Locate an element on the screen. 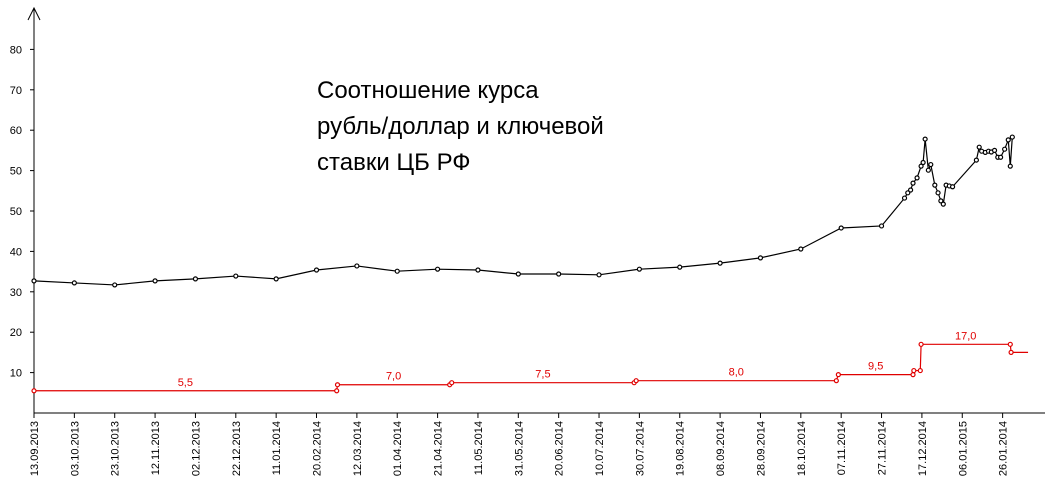  chart-title: Соотношение курса is located at coordinates (428, 90).